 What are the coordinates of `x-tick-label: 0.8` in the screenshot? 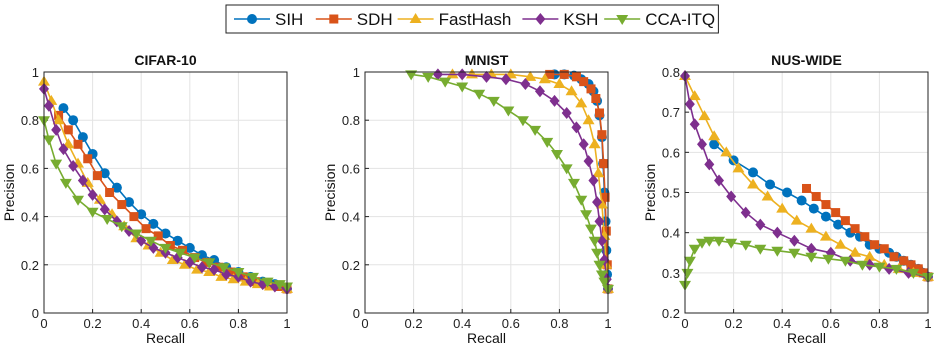 It's located at (559, 323).